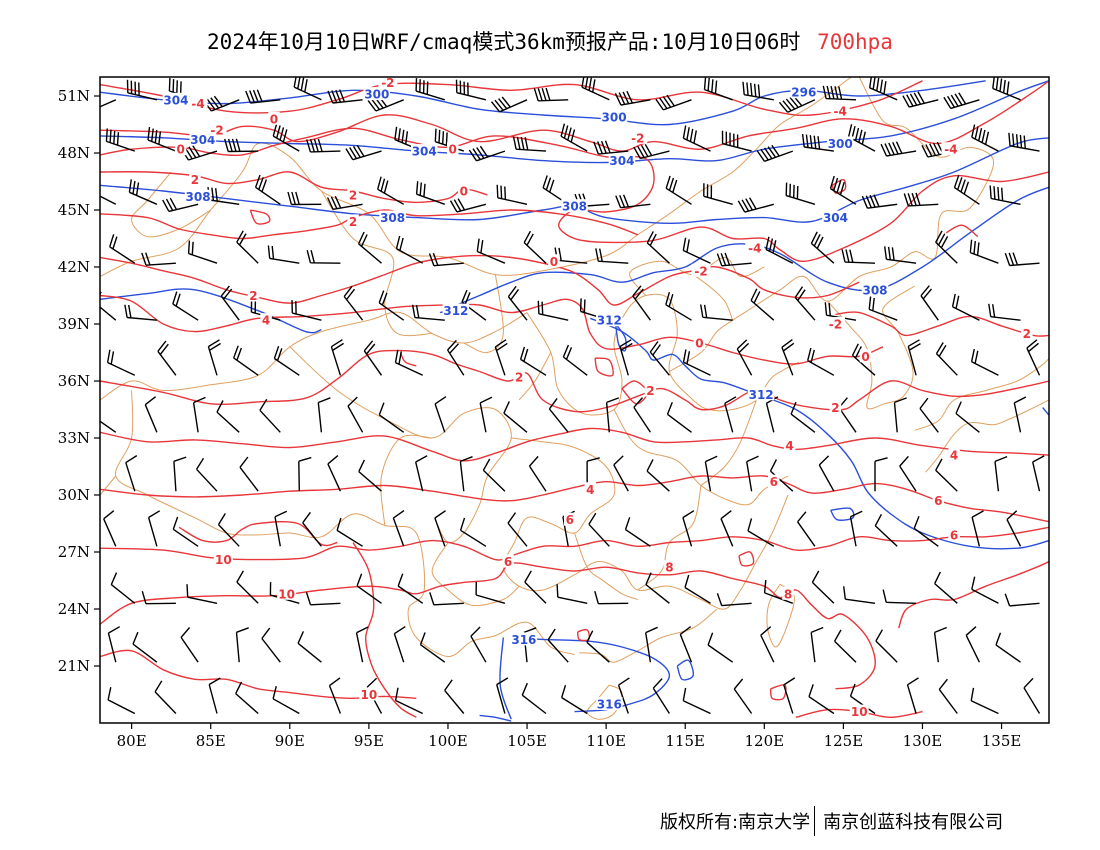  Describe the element at coordinates (789, 446) in the screenshot. I see `temperature-contour-label: 4` at that location.